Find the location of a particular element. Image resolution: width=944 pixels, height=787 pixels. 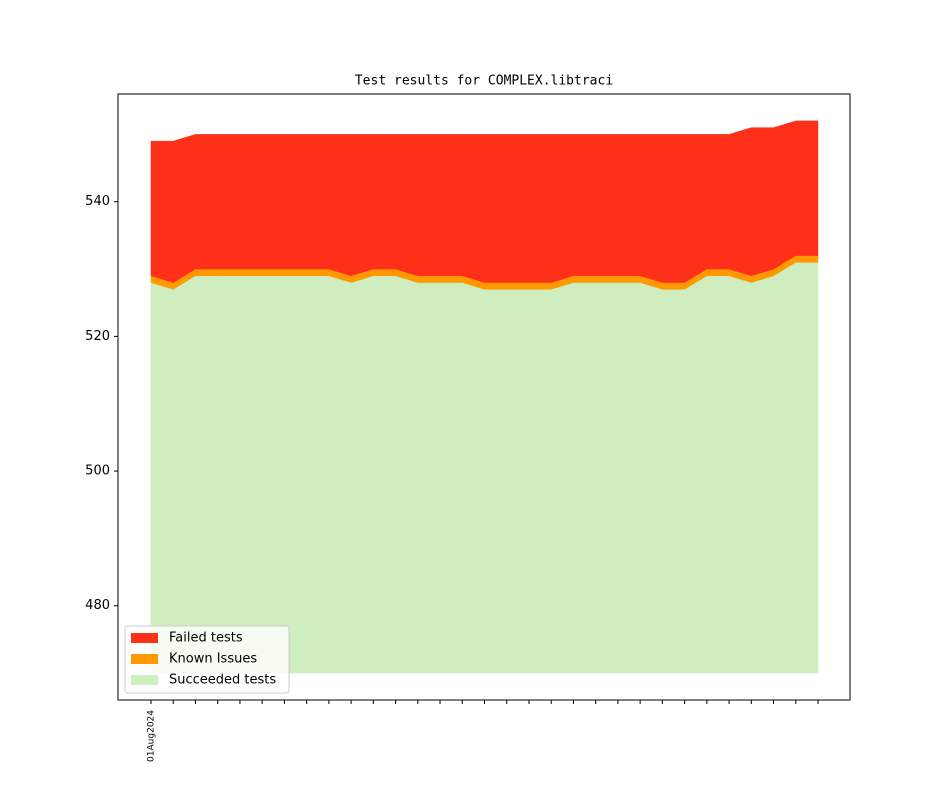

y-tick-label: 500 is located at coordinates (97, 471).